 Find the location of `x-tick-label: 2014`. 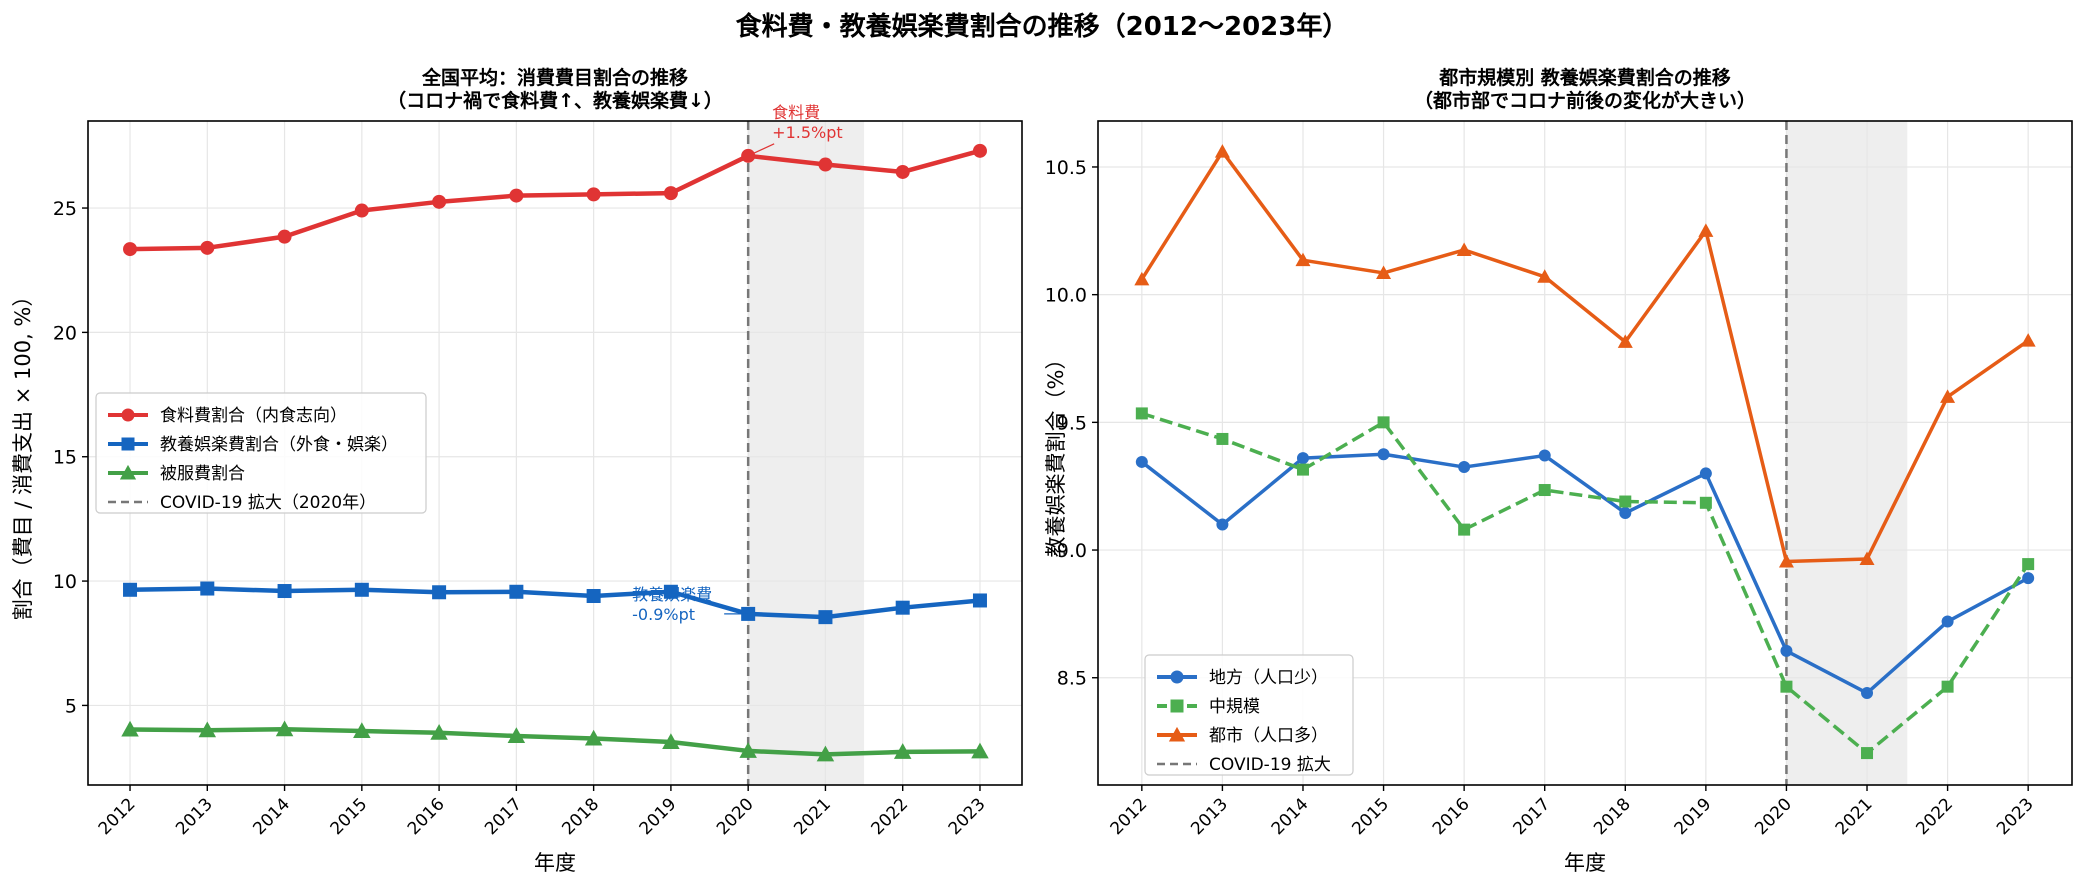

x-tick-label: 2014 is located at coordinates (1290, 816).